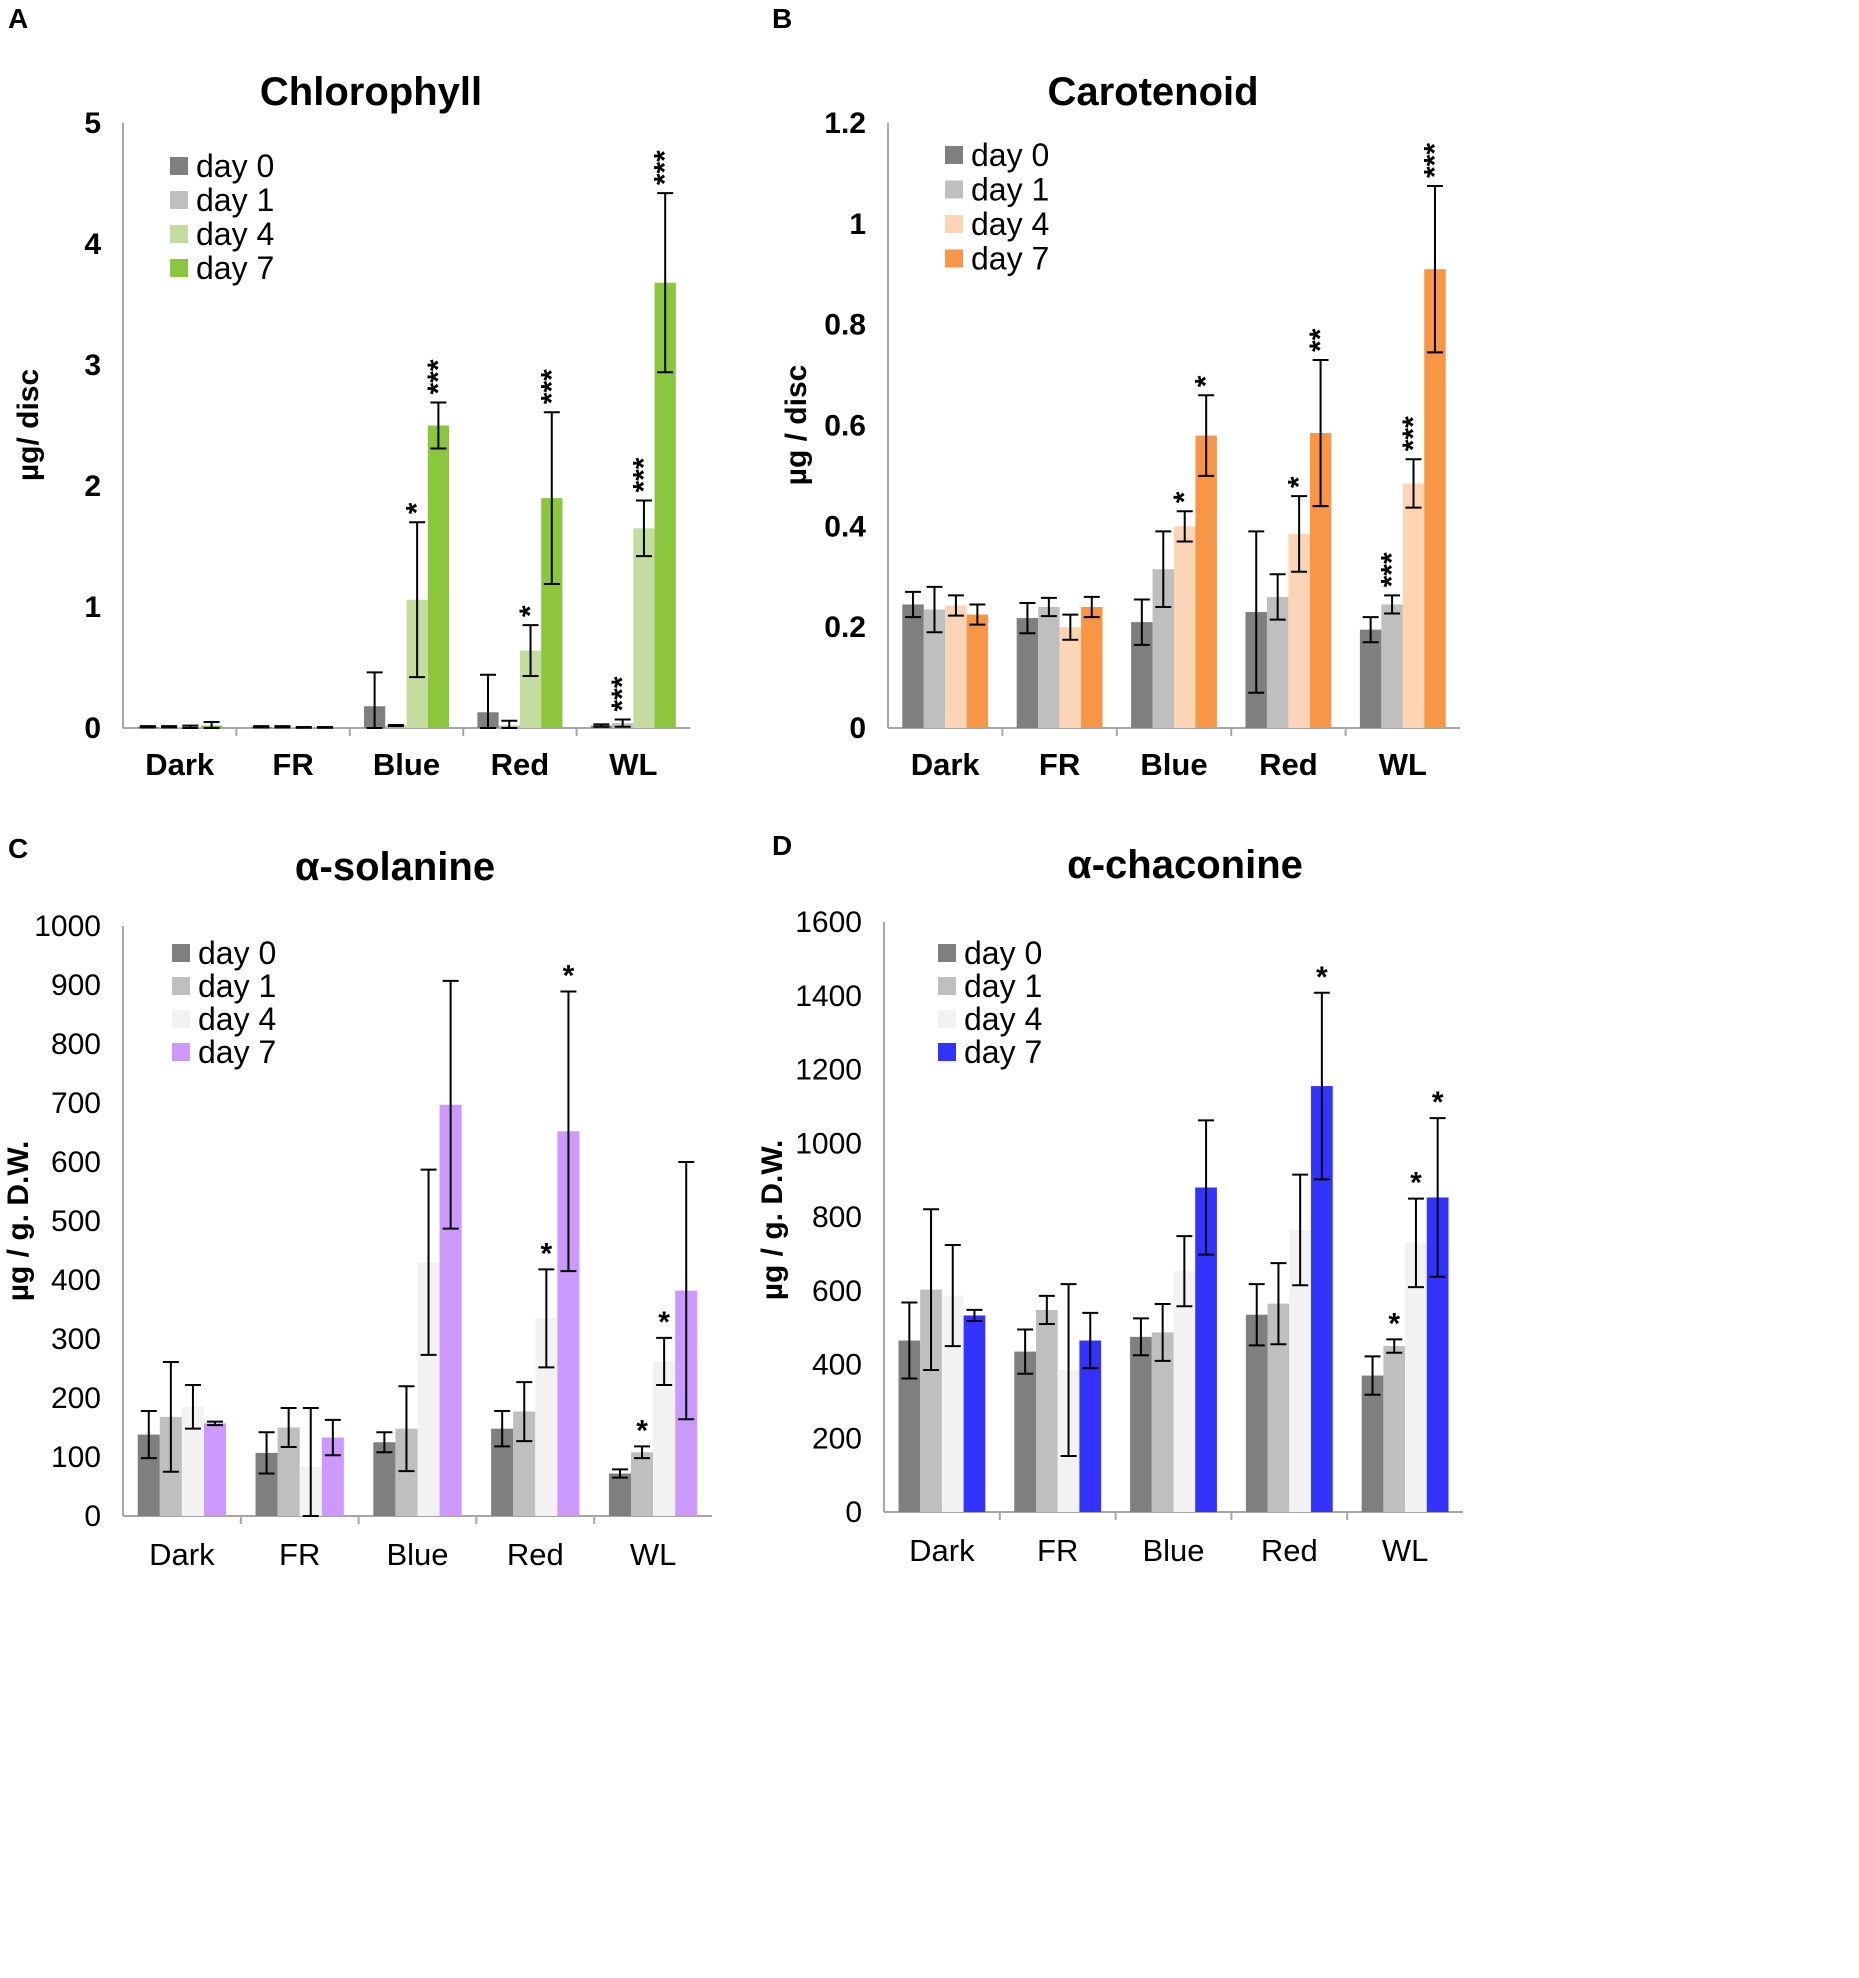 The width and height of the screenshot is (1859, 1978). Describe the element at coordinates (828, 922) in the screenshot. I see `y-tick-label: 1600` at that location.